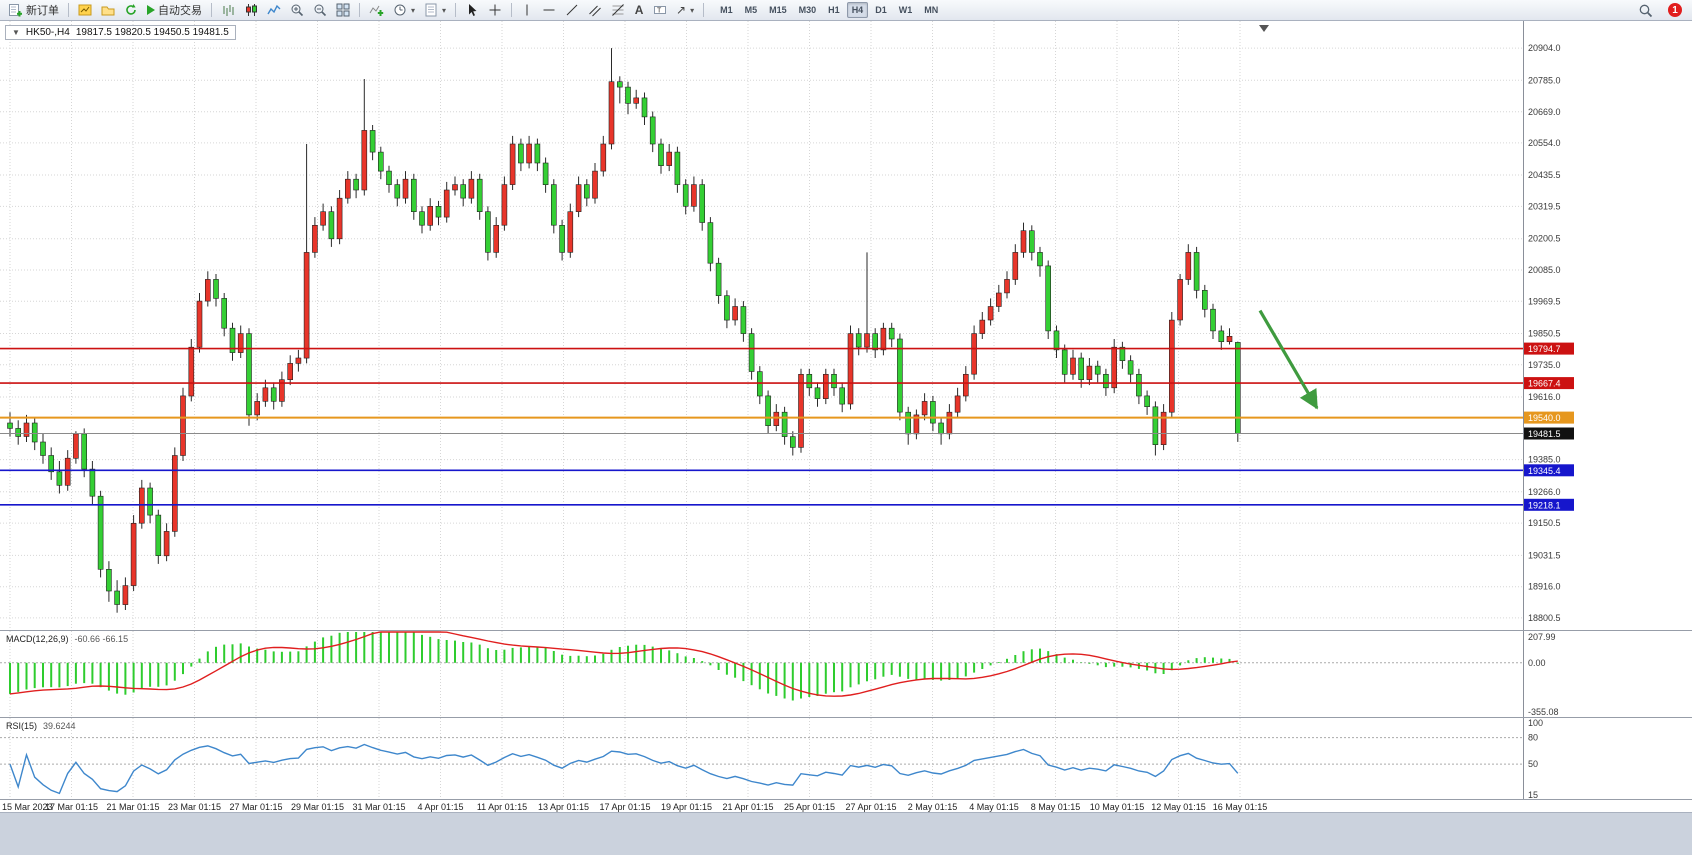  Describe the element at coordinates (320, 10) in the screenshot. I see `zoom-out-button` at that location.